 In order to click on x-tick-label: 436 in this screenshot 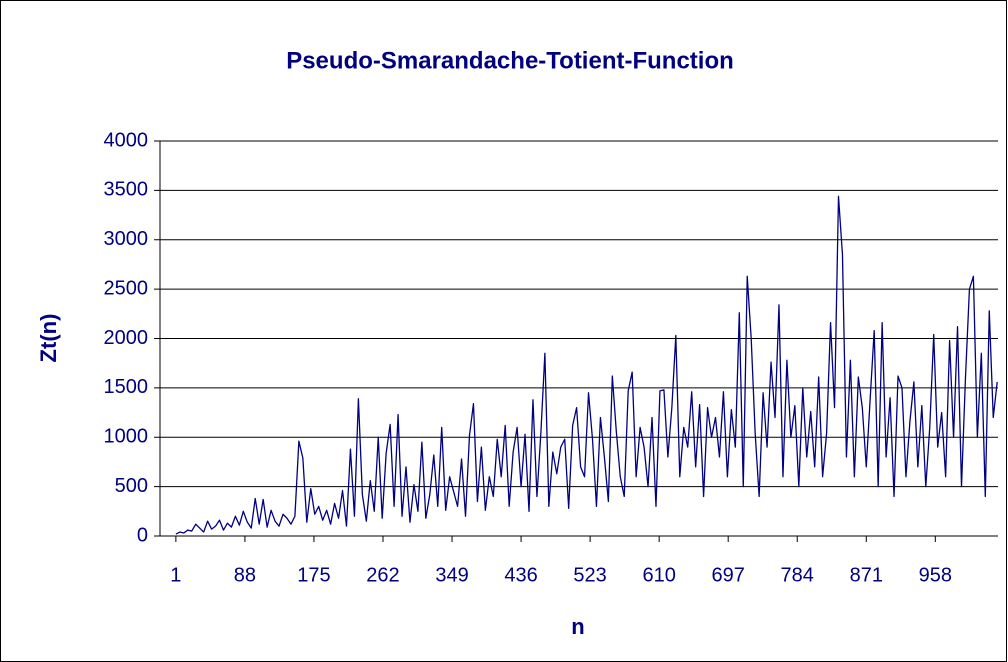, I will do `click(520, 575)`.